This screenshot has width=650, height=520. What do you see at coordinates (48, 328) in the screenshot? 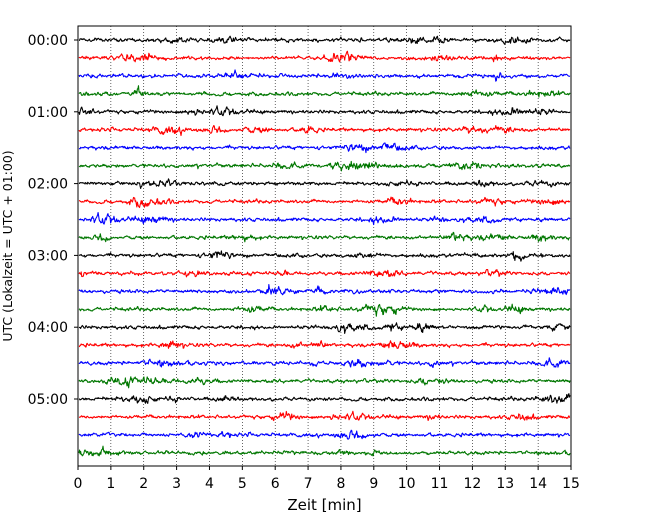
I see `y-tick-label: 04:00` at bounding box center [48, 328].